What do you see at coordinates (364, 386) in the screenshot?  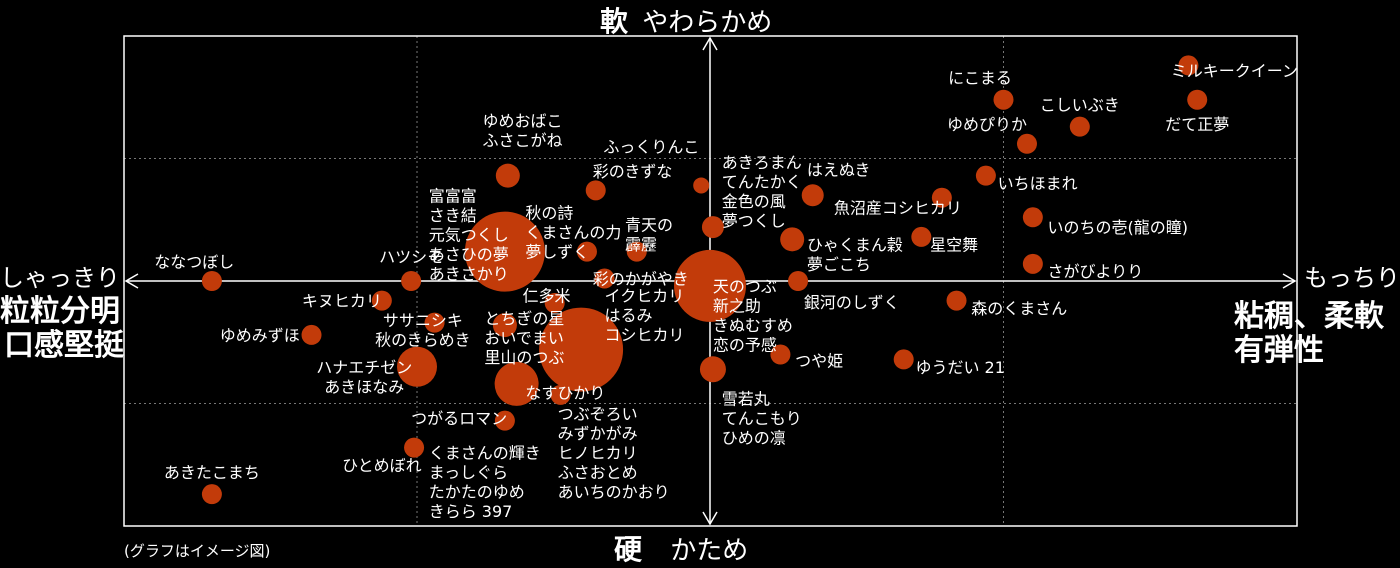 I see `data-label: あきほなみ` at bounding box center [364, 386].